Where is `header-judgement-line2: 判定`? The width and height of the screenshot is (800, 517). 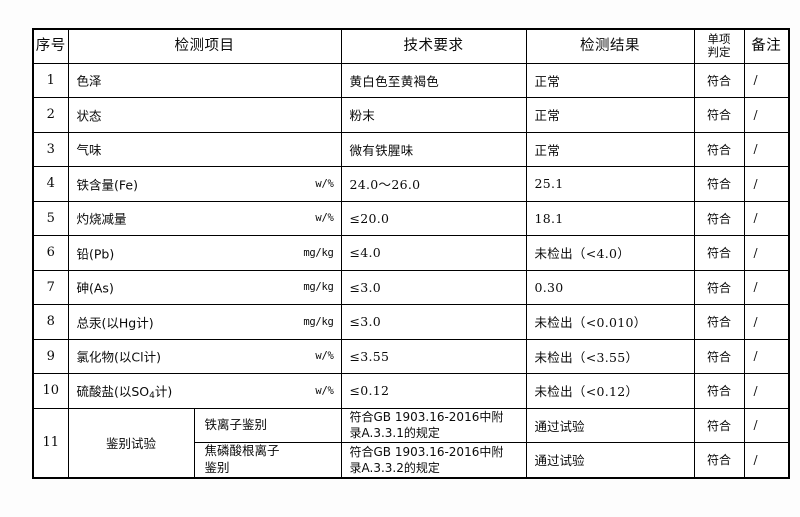
header-judgement-line2: 判定 is located at coordinates (719, 52).